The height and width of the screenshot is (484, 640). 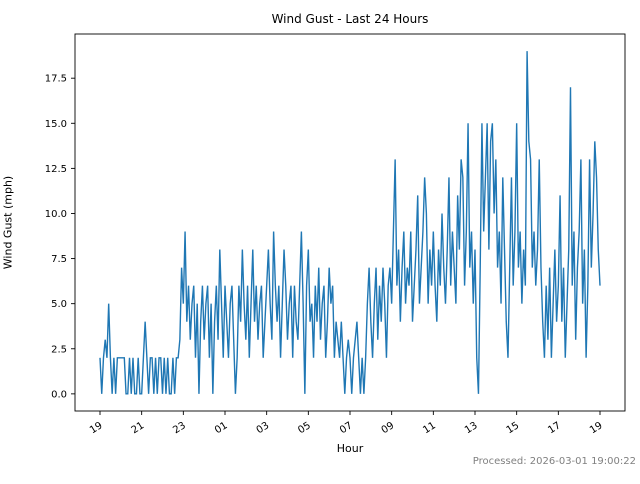 I want to click on y-axis-label: Wind Gust (mph), so click(x=8, y=222).